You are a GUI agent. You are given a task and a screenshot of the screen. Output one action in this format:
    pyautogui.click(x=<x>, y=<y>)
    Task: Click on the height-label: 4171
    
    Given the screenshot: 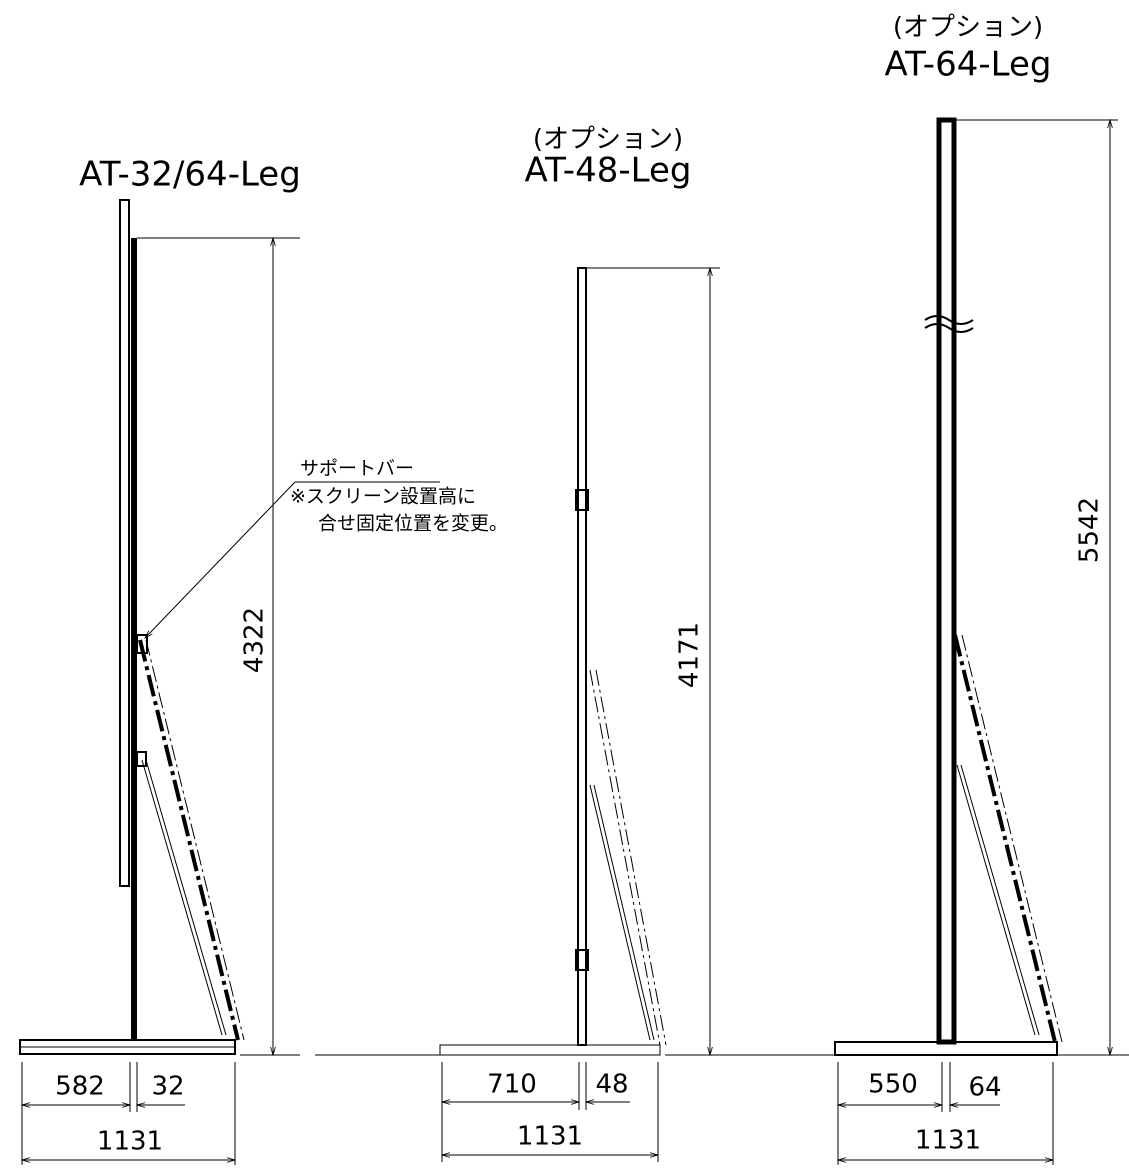 What is the action you would take?
    pyautogui.click(x=690, y=655)
    